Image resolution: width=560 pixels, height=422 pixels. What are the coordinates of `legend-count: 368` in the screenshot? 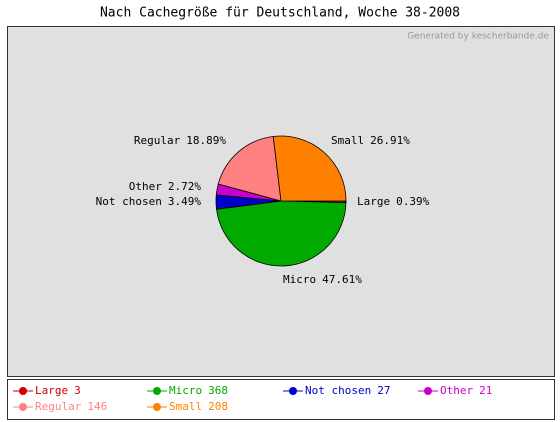 It's located at (218, 390).